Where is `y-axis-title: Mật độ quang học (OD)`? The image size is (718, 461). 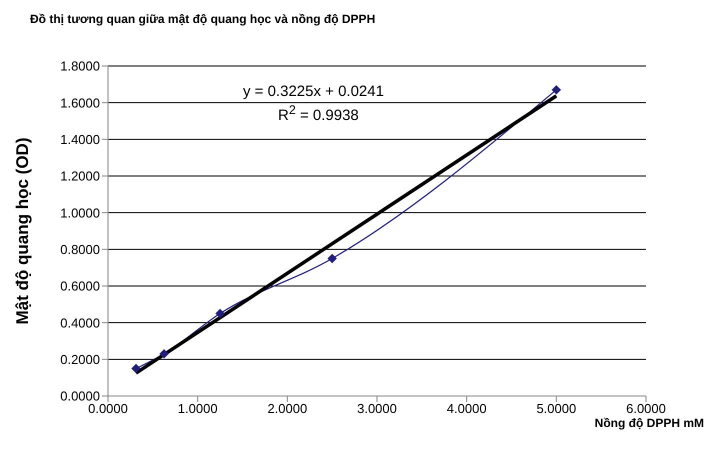
y-axis-title: Mật độ quang học (OD) is located at coordinates (22, 231).